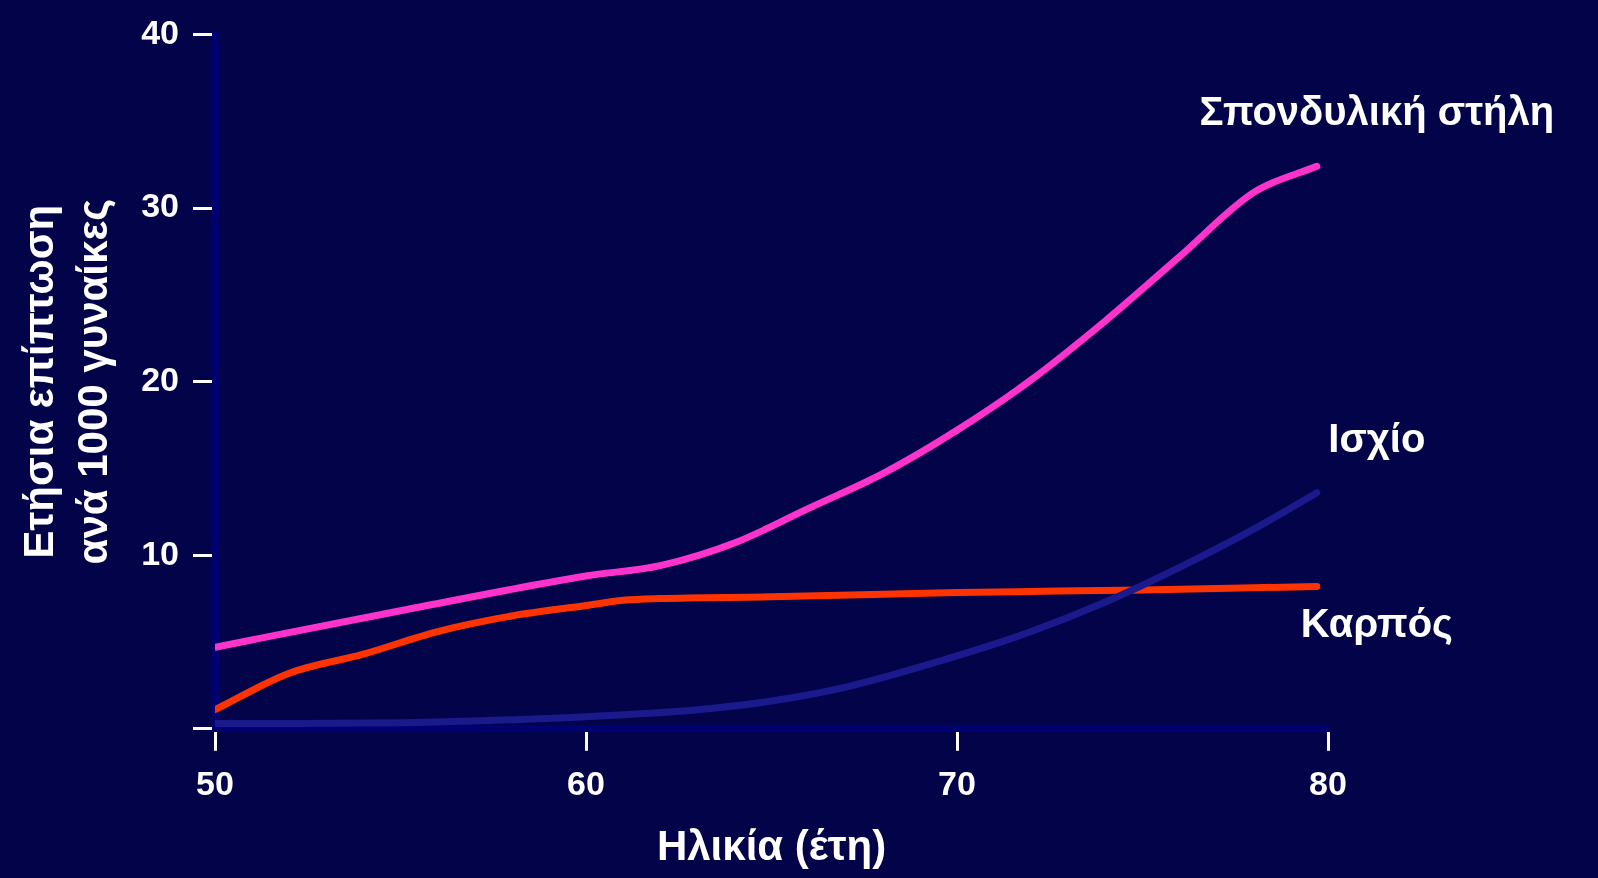 Image resolution: width=1598 pixels, height=878 pixels. What do you see at coordinates (160, 205) in the screenshot?
I see `y-tick-label: 30` at bounding box center [160, 205].